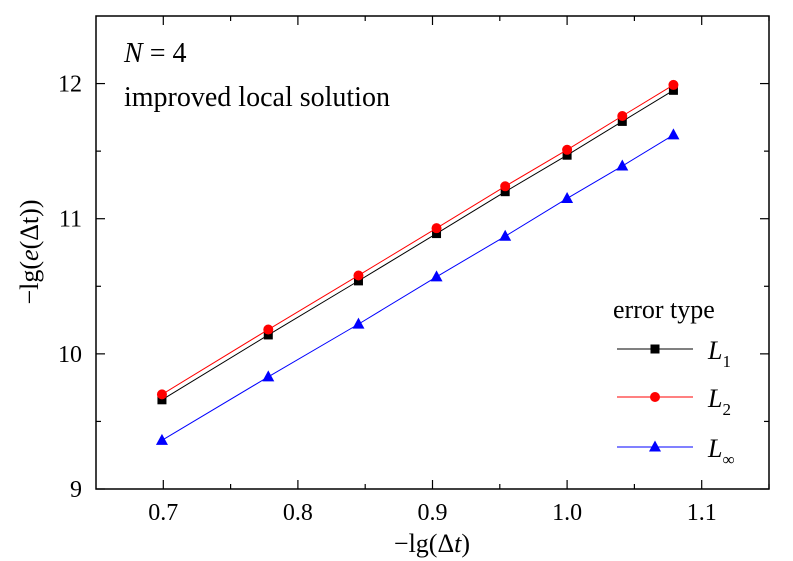  What do you see at coordinates (719, 353) in the screenshot?
I see `legend-label: L1` at bounding box center [719, 353].